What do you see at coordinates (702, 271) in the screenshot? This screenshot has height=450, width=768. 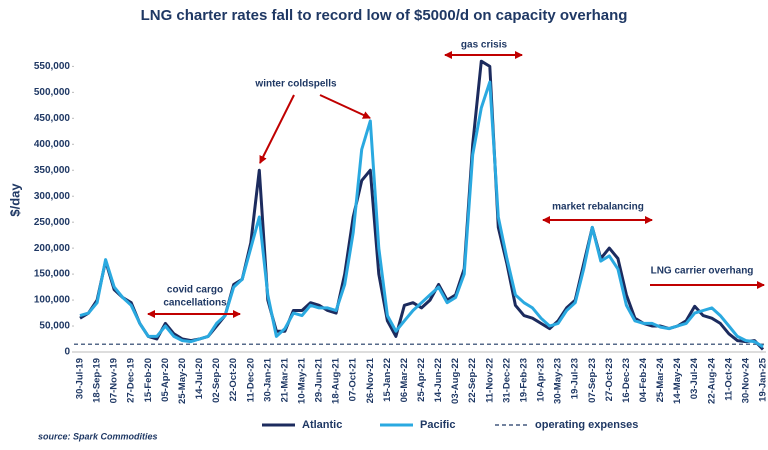 I see `annotation: LNG carrier overhang` at bounding box center [702, 271].